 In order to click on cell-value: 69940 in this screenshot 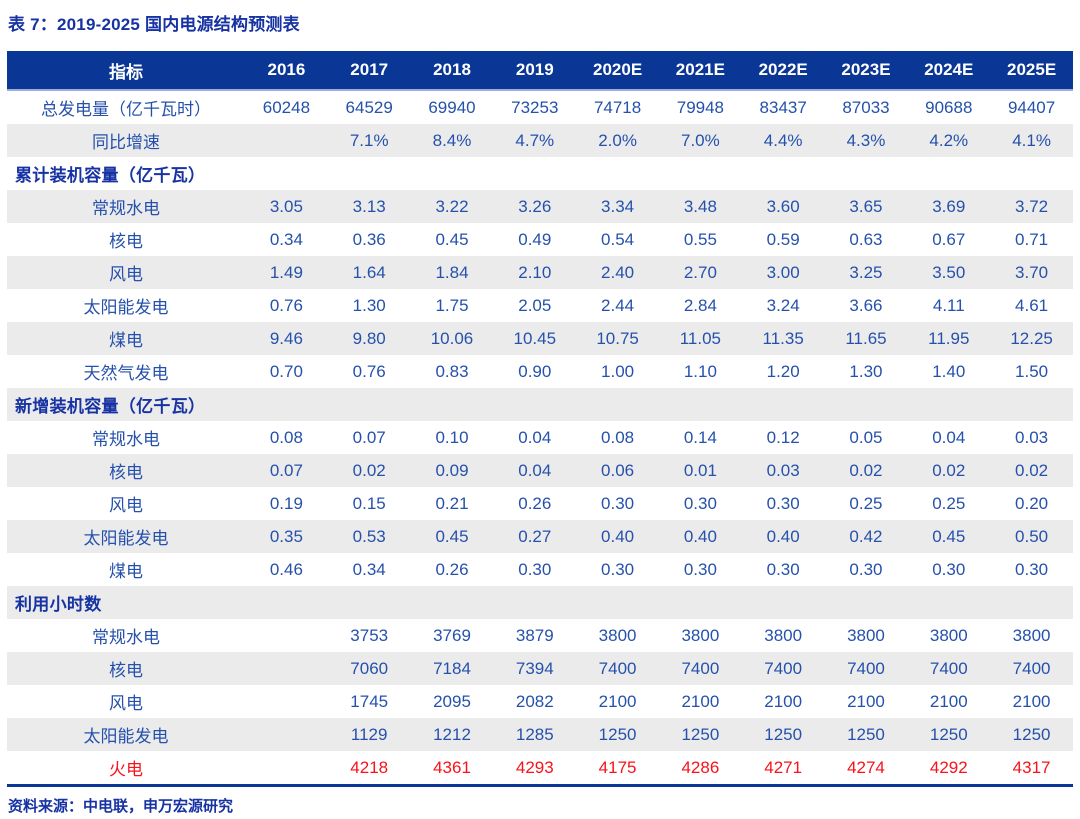, I will do `click(452, 107)`.